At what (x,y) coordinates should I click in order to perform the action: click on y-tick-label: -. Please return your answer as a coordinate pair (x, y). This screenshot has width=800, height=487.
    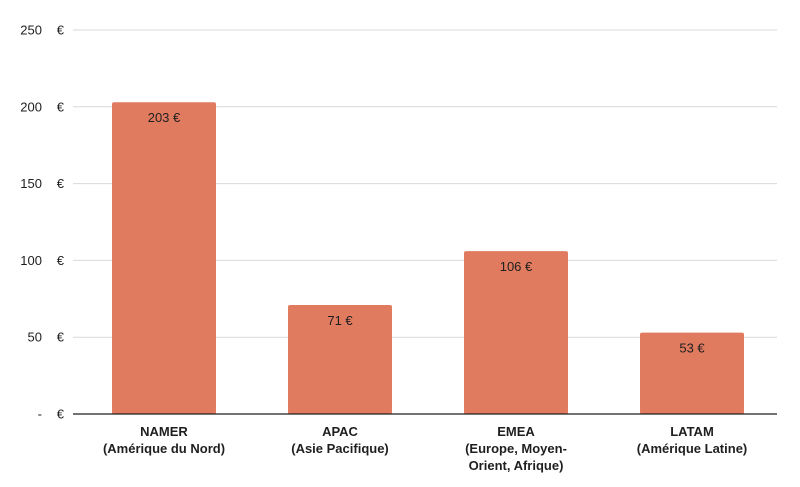
    Looking at the image, I should click on (40, 414).